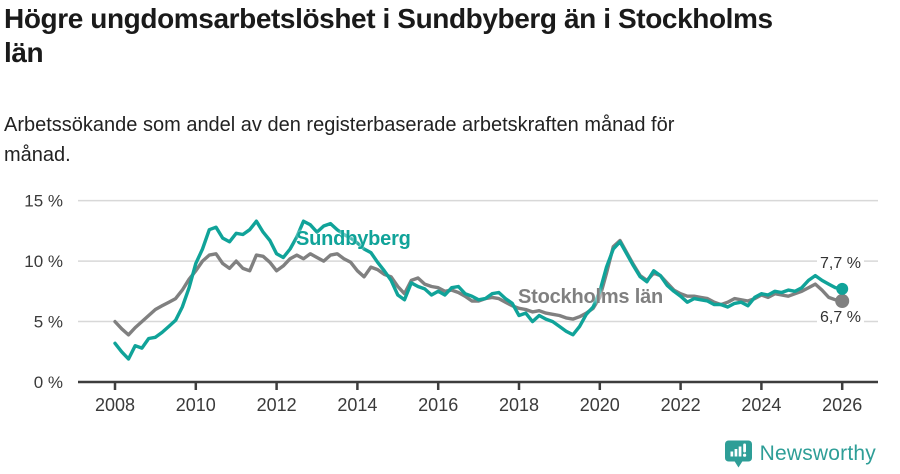 The height and width of the screenshot is (474, 900). Describe the element at coordinates (840, 264) in the screenshot. I see `end-value-label-sundbyberg: 7,7 %` at that location.